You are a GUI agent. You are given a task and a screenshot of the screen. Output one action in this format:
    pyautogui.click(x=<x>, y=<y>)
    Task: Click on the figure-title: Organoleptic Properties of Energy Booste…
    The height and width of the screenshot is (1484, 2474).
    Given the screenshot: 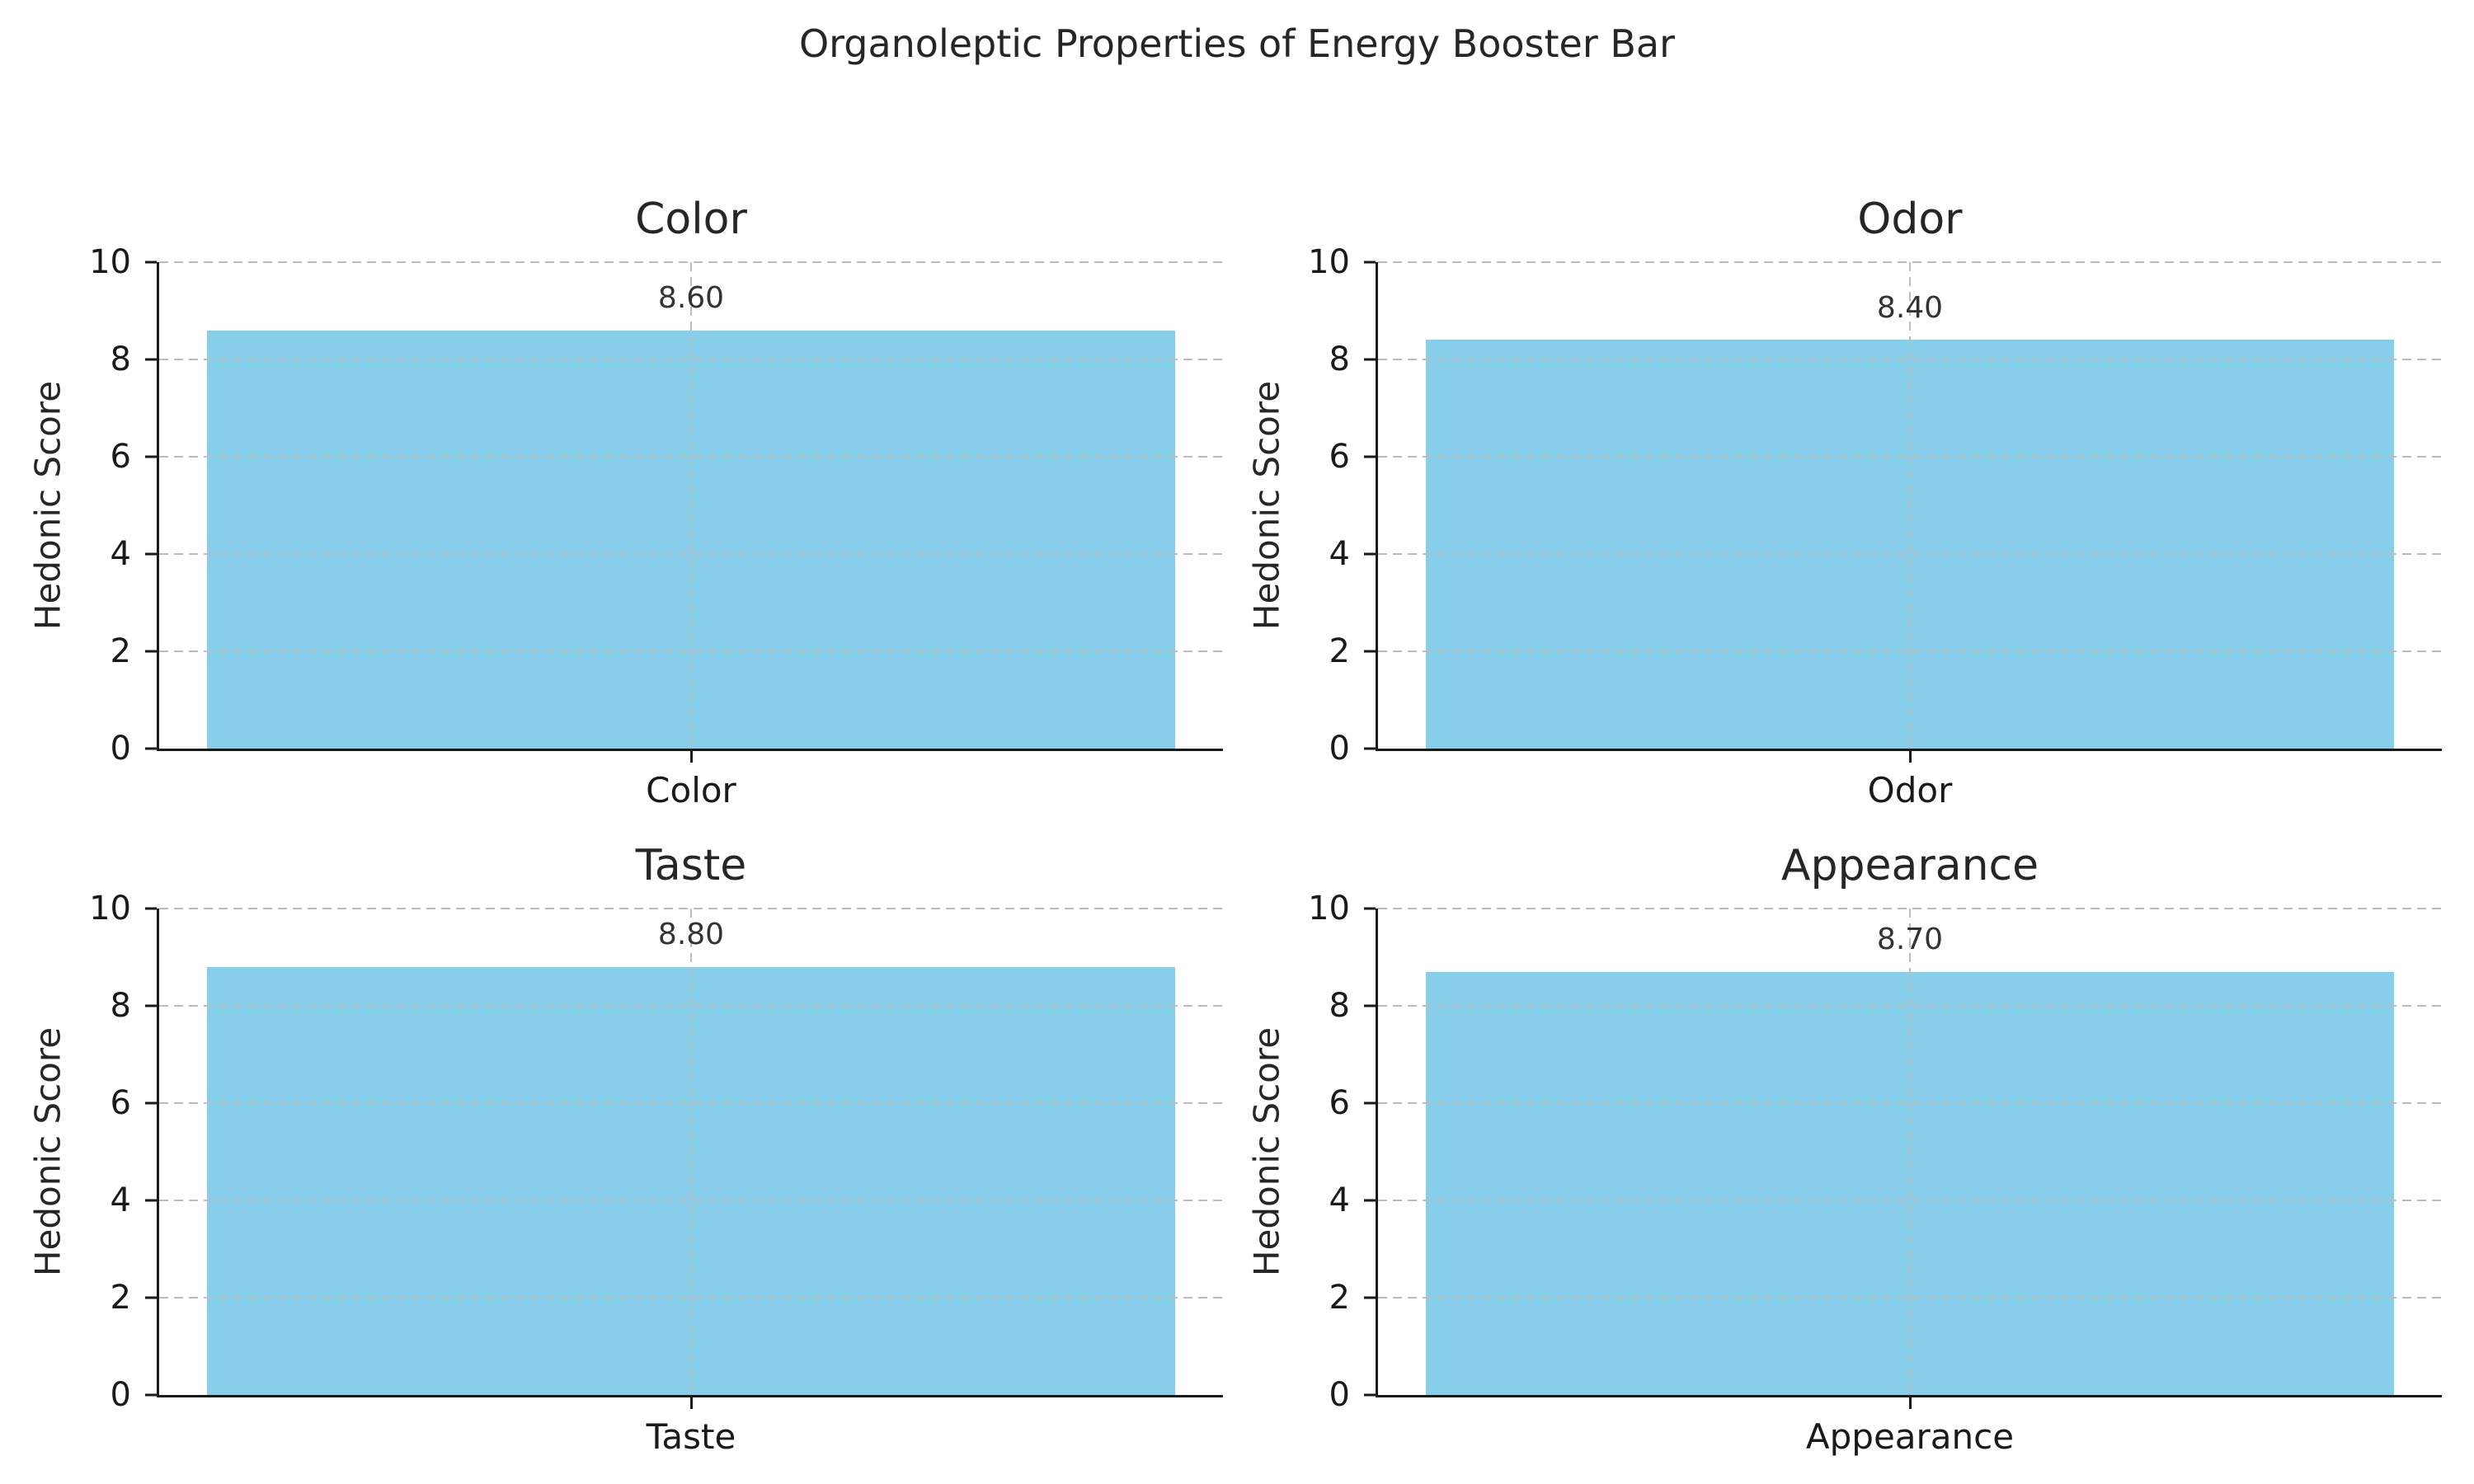 What is the action you would take?
    pyautogui.click(x=1237, y=43)
    